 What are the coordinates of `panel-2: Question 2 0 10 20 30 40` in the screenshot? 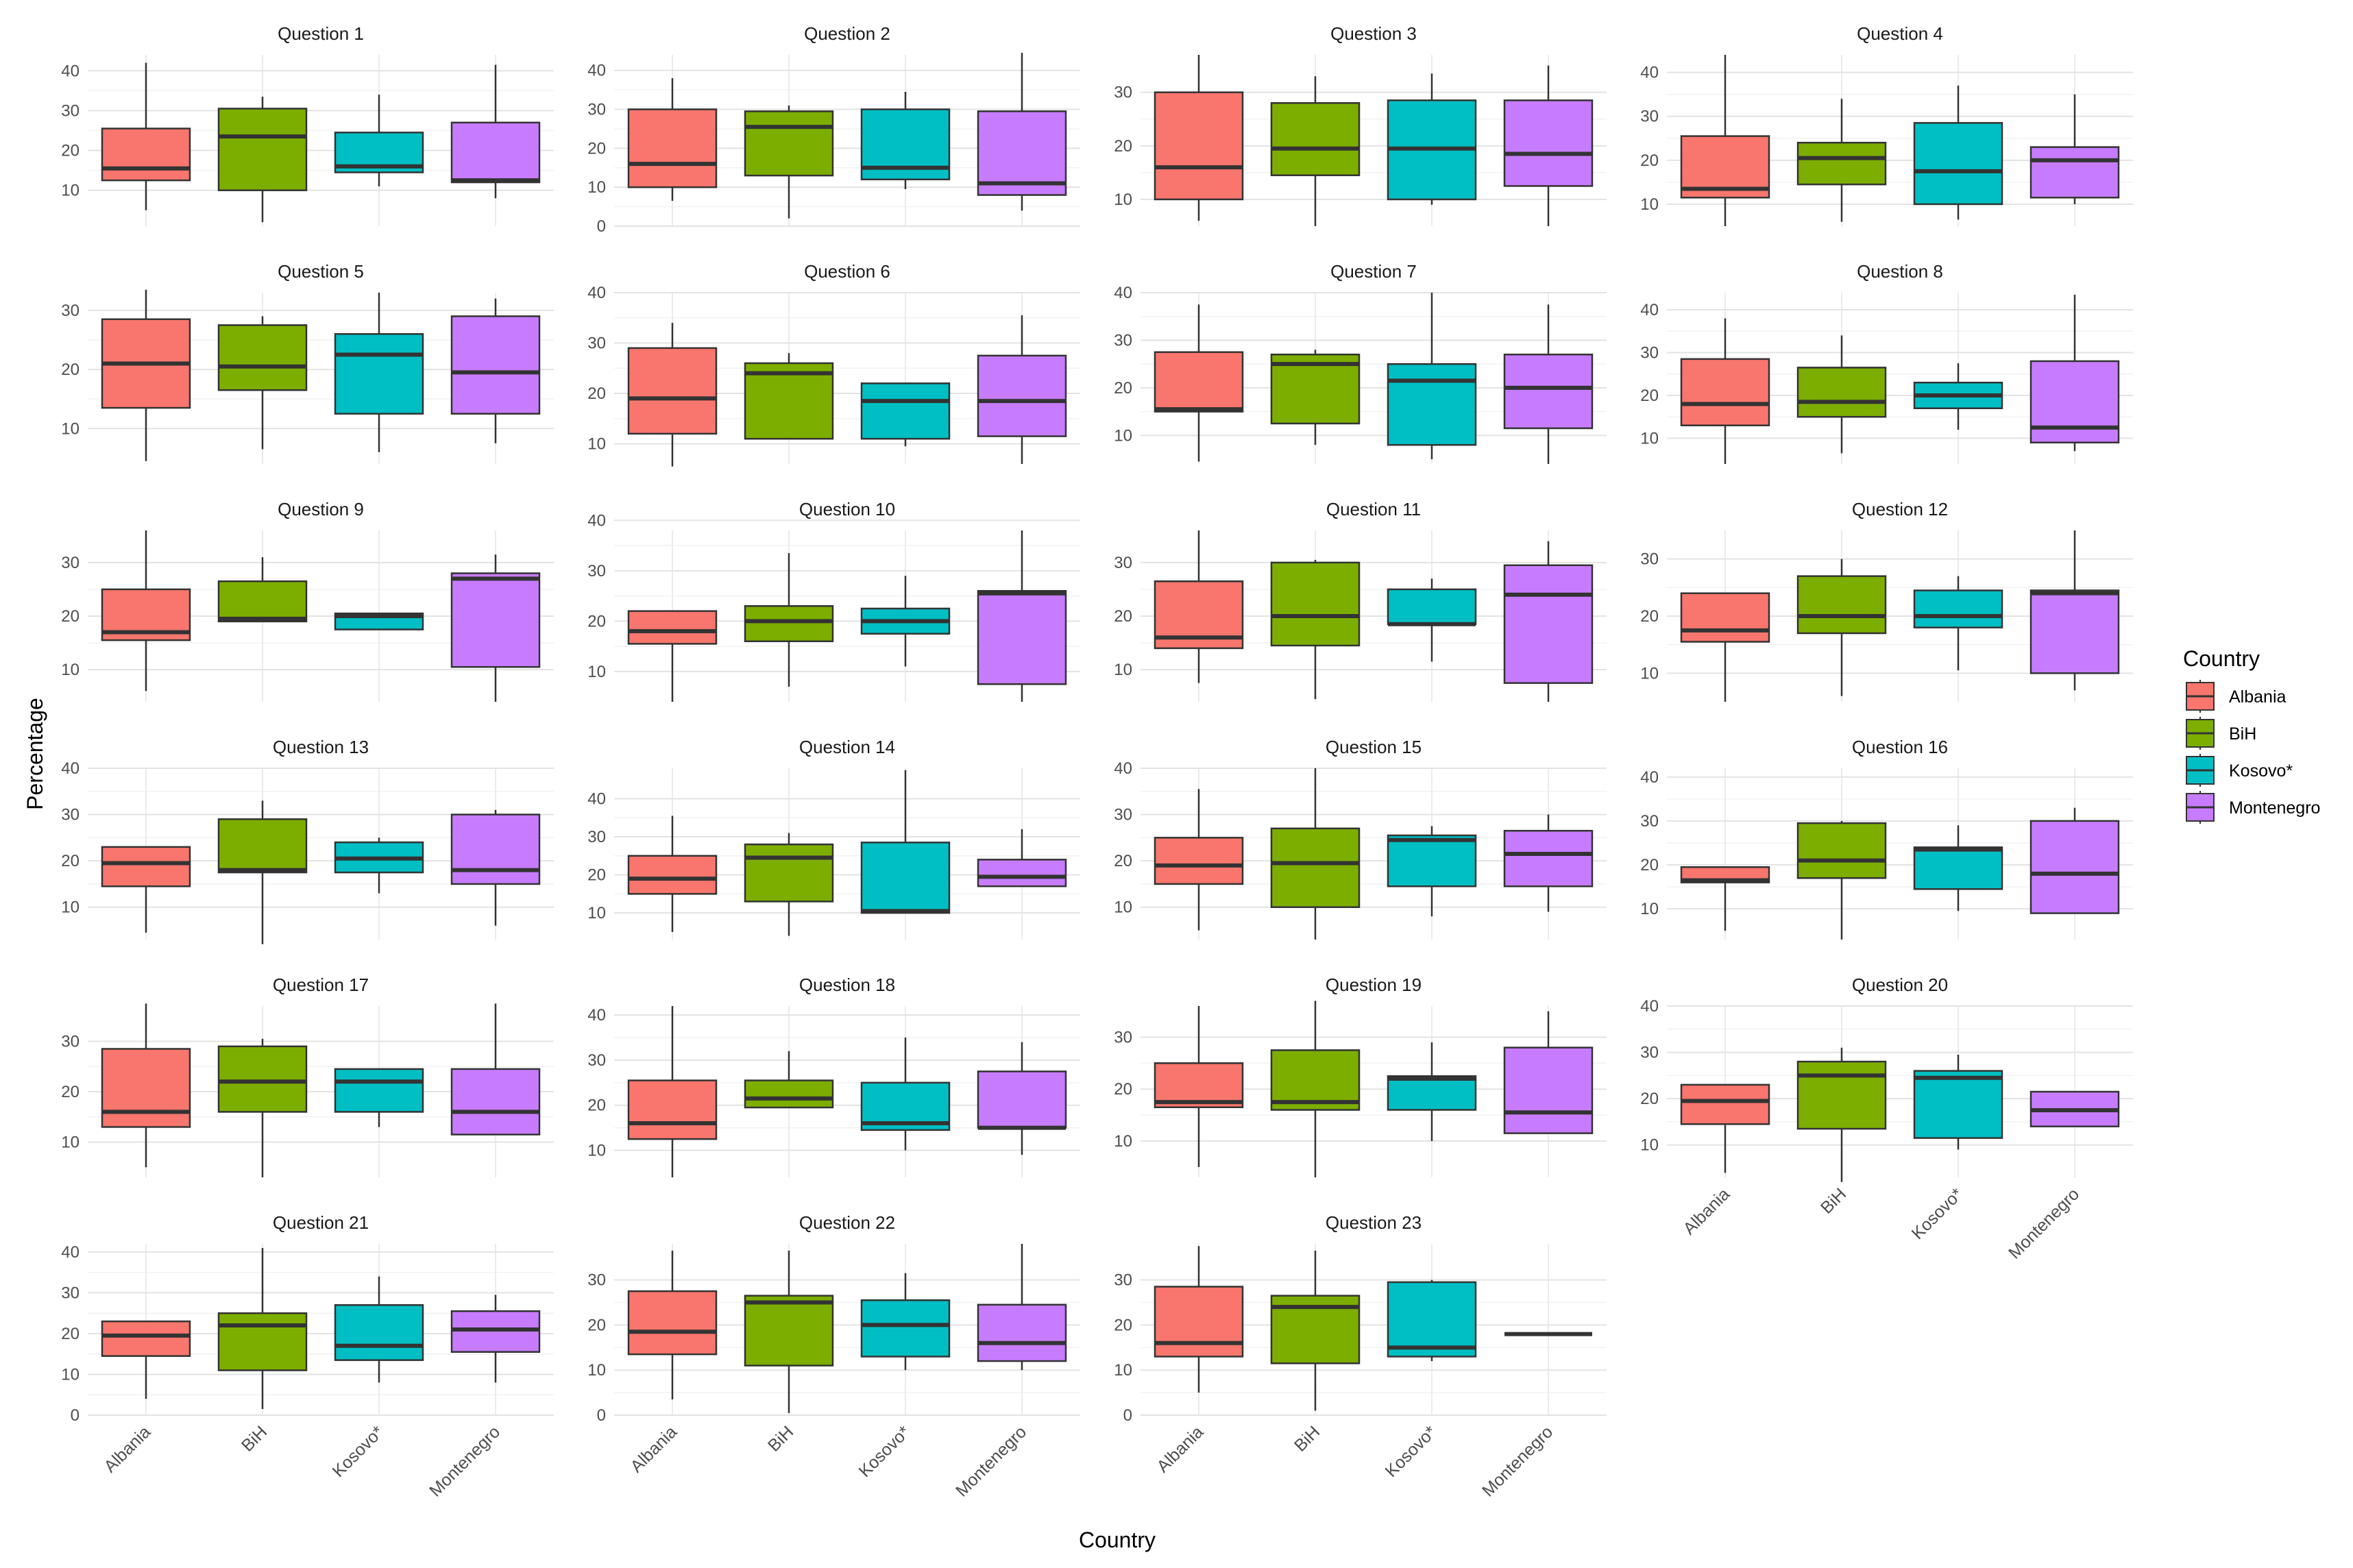 It's located at (833, 129).